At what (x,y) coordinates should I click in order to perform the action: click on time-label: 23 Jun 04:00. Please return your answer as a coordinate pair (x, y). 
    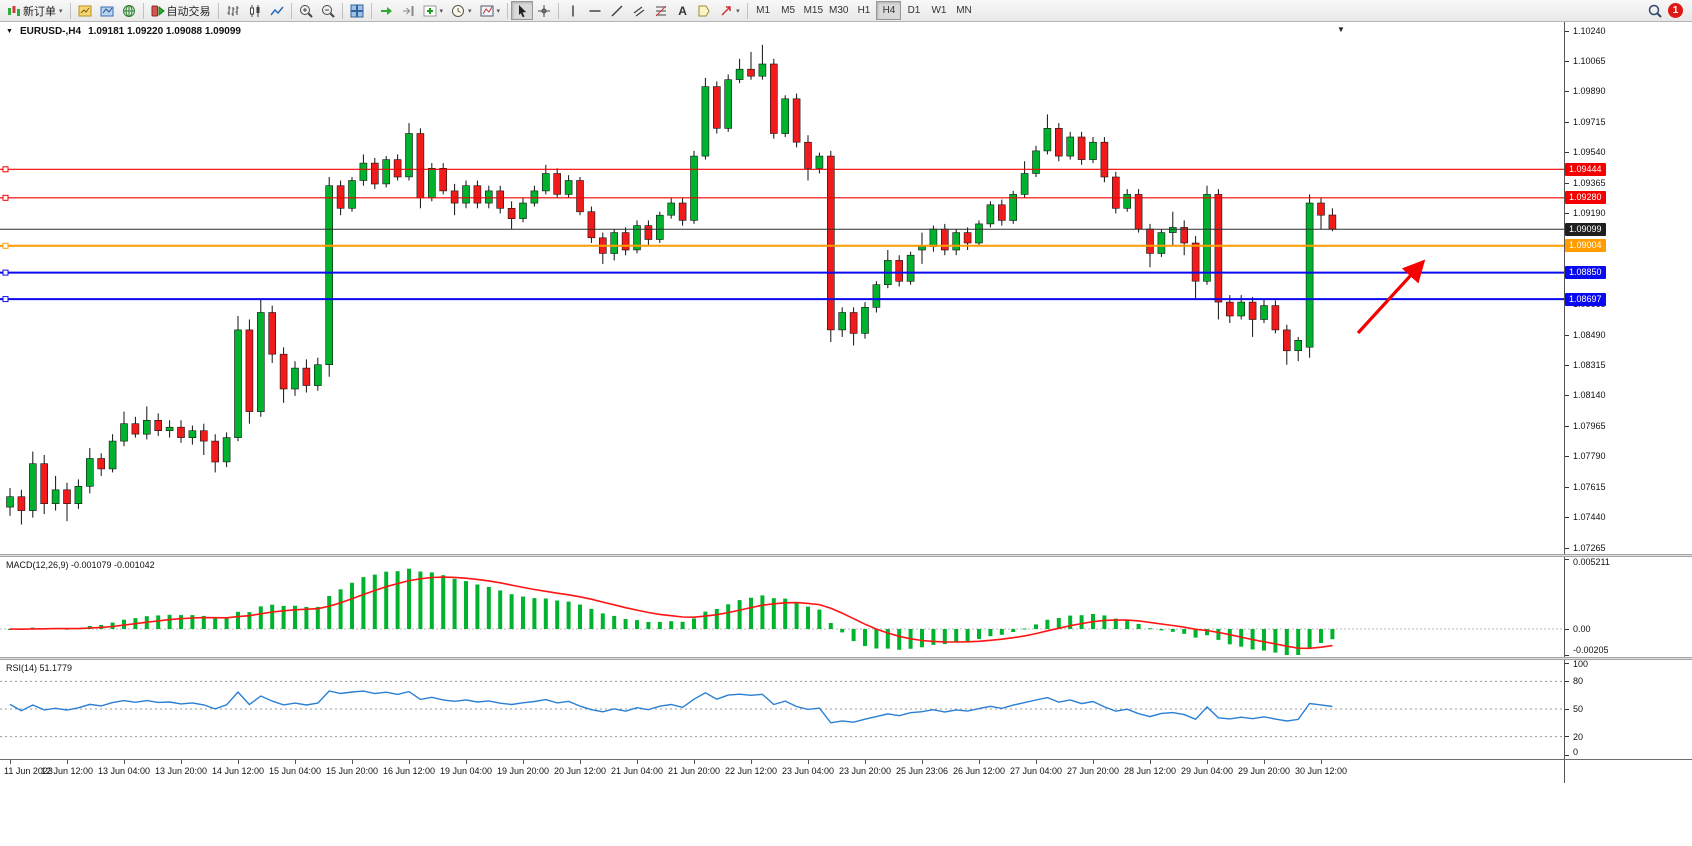
    Looking at the image, I should click on (808, 771).